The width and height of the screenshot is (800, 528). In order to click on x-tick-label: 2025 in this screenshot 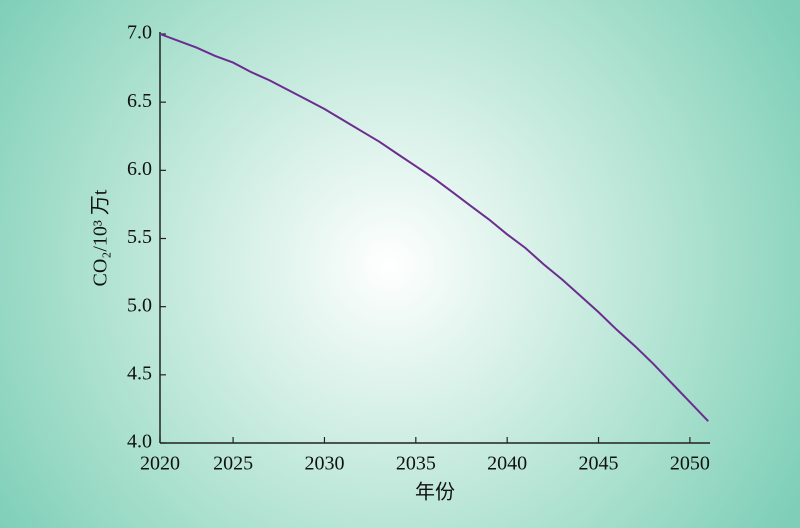, I will do `click(233, 464)`.